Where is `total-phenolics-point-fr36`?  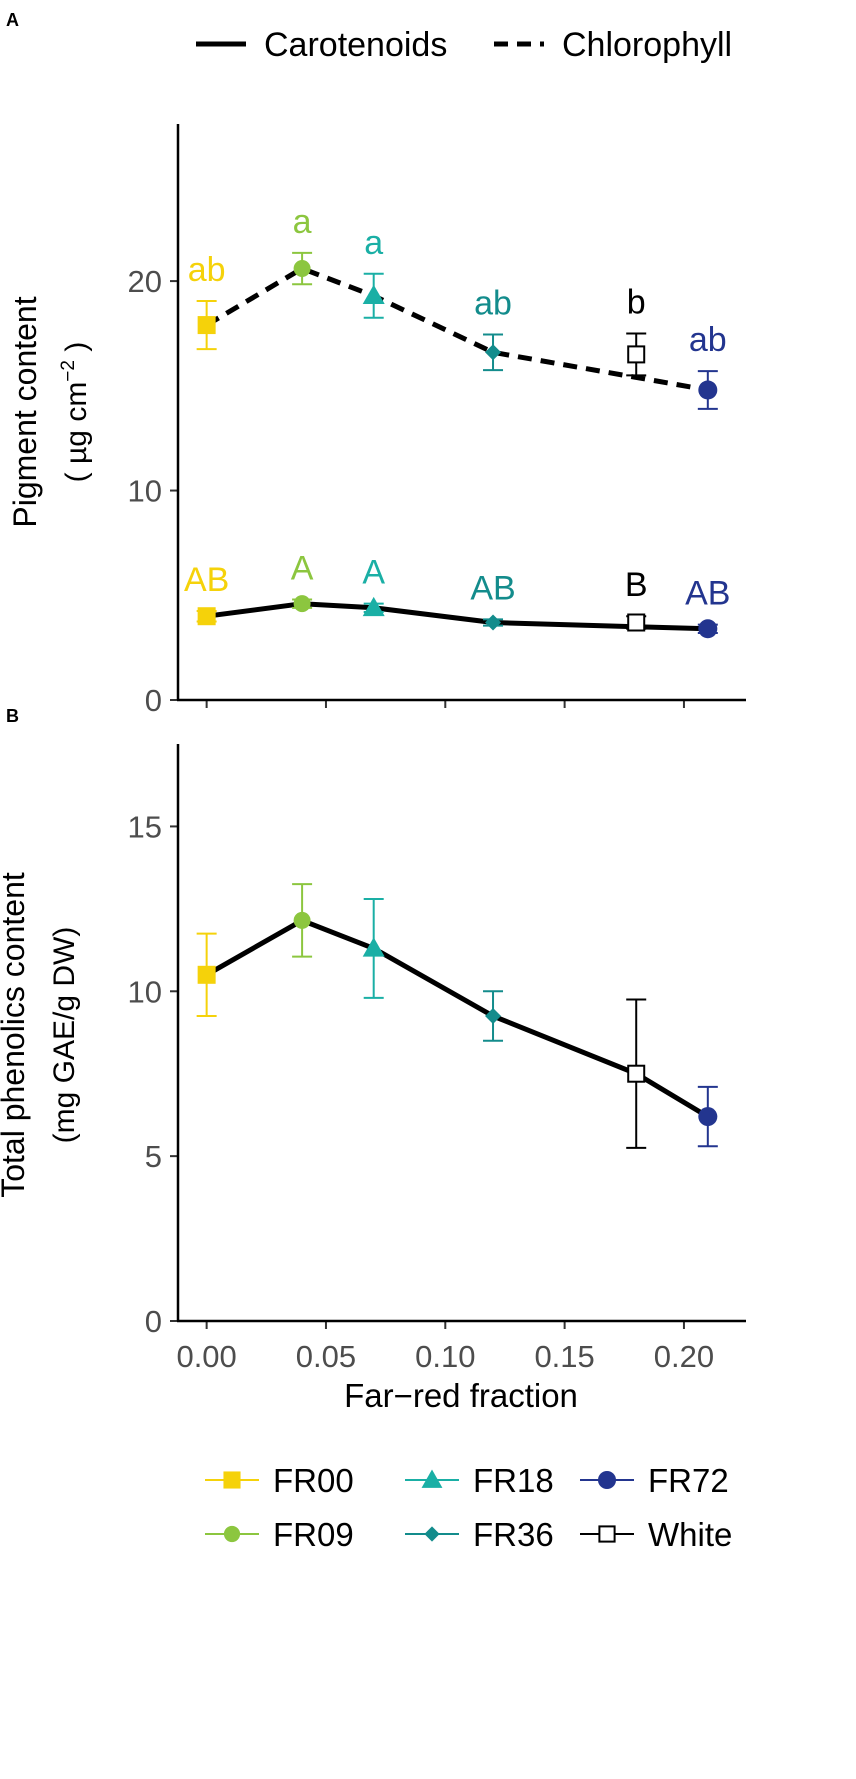 total-phenolics-point-fr36 is located at coordinates (493, 1016).